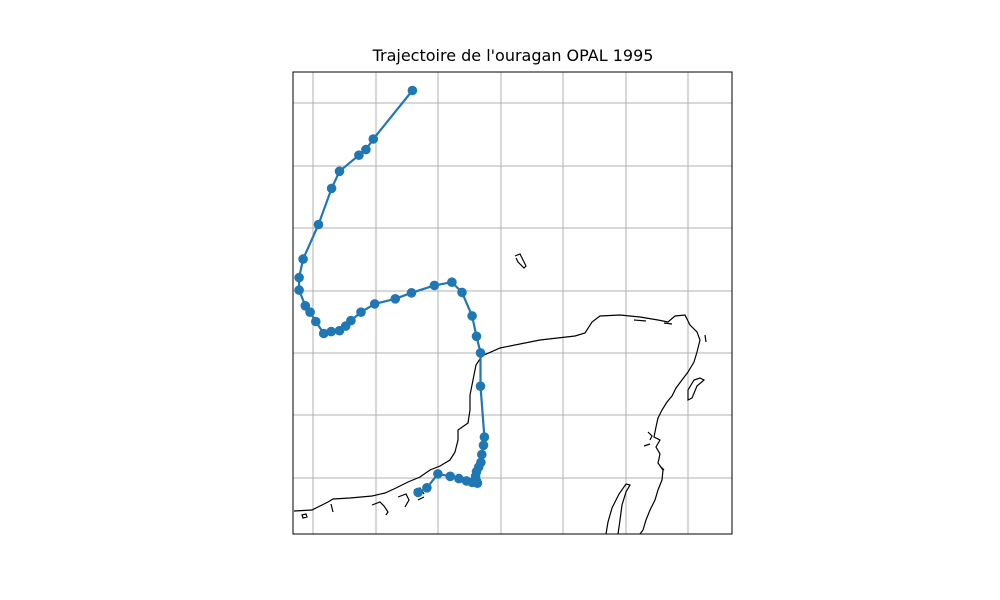 Image resolution: width=1000 pixels, height=600 pixels. Describe the element at coordinates (696, 389) in the screenshot. I see `coastline-cozumel` at that location.